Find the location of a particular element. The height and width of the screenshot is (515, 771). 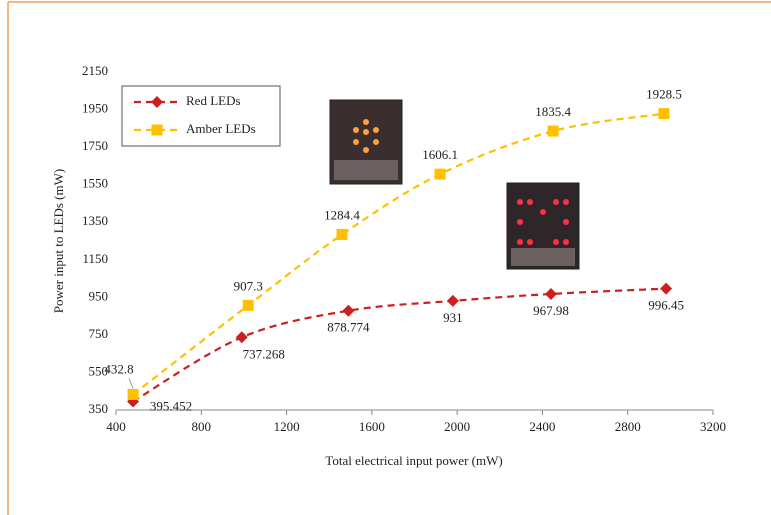

legend: Red LEDs Amber LEDs is located at coordinates (201, 116).